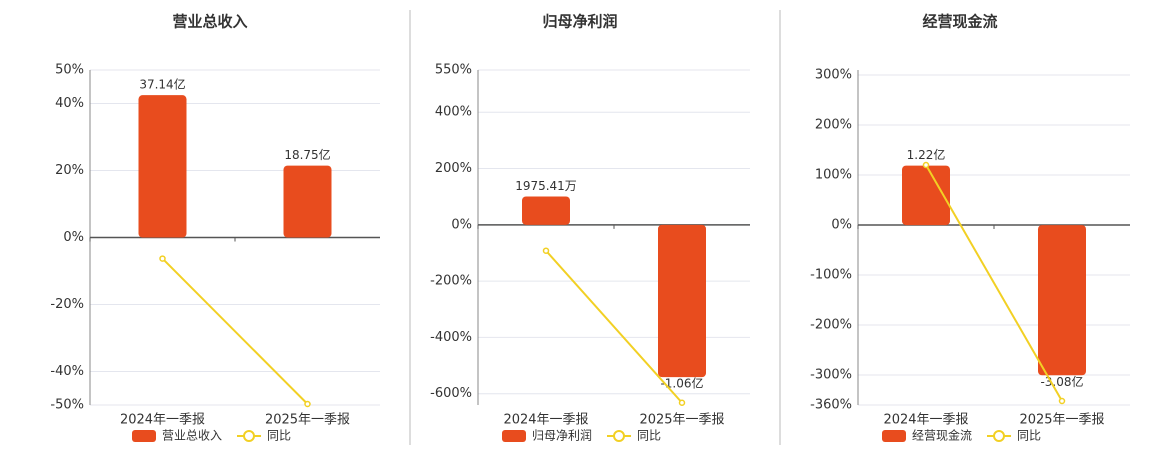 The image size is (1160, 450). What do you see at coordinates (451, 337) in the screenshot?
I see `y-tick-label: -400%` at bounding box center [451, 337].